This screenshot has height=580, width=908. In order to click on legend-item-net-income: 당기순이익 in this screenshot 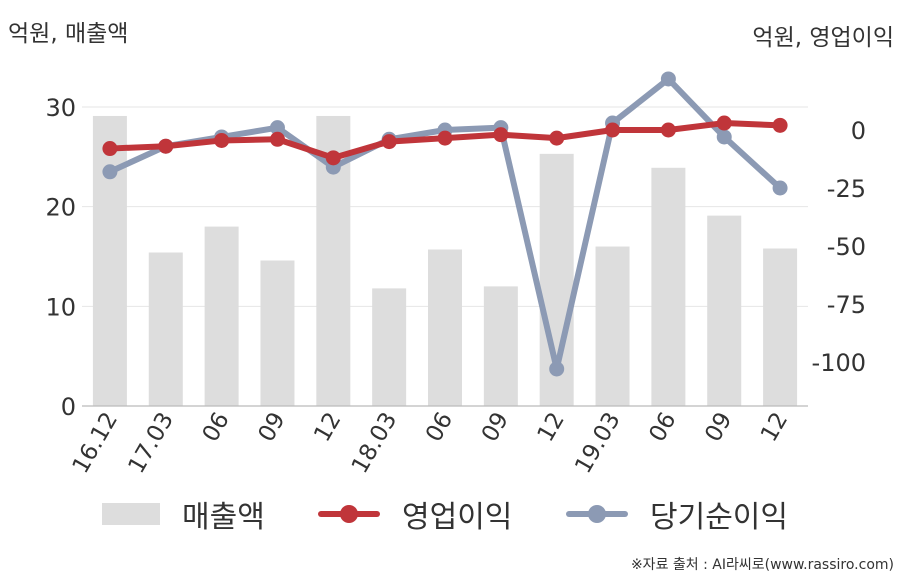, I will do `click(677, 514)`.